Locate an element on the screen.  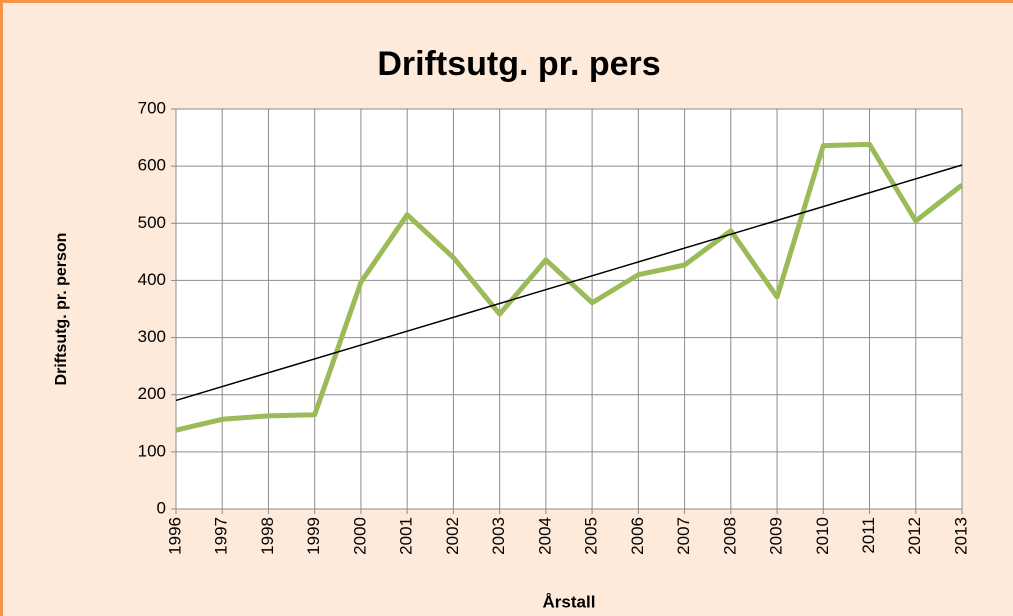
x-axis-title: Årstall is located at coordinates (569, 601).